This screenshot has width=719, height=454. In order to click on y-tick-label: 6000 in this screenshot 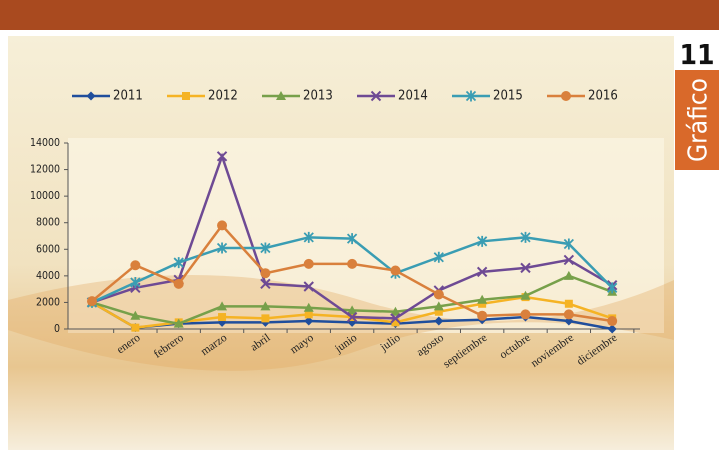, I will do `click(48, 249)`.